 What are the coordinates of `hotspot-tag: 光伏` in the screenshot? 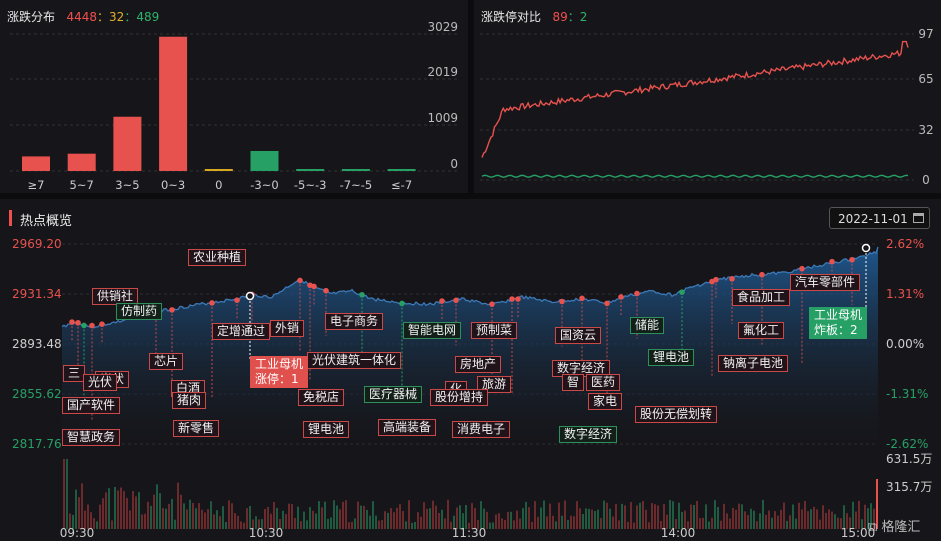 It's located at (100, 382).